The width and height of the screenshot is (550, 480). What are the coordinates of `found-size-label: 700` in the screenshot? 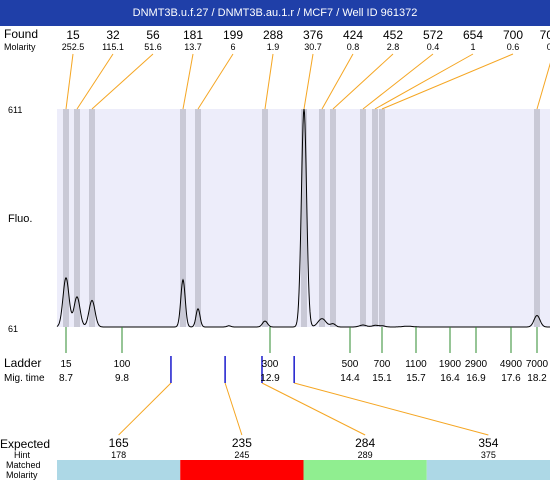 It's located at (513, 35).